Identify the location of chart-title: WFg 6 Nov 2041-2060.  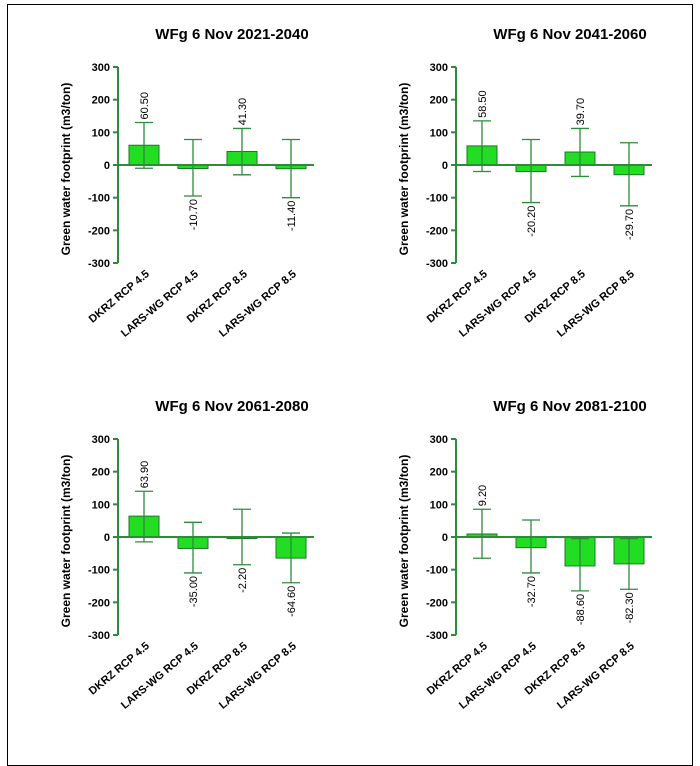
(569, 34).